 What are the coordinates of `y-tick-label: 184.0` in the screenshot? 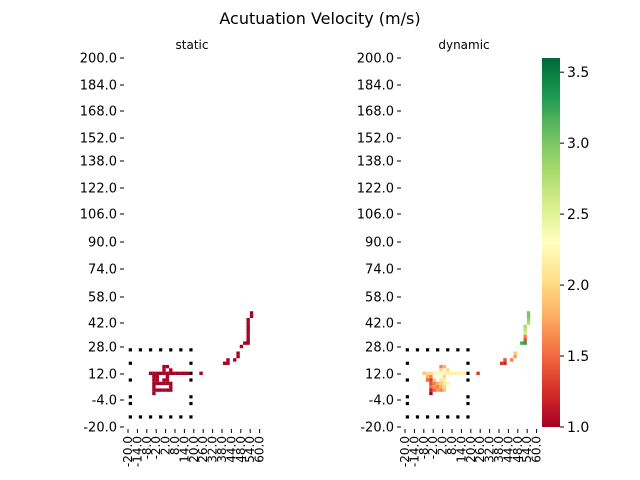 It's located at (98, 86).